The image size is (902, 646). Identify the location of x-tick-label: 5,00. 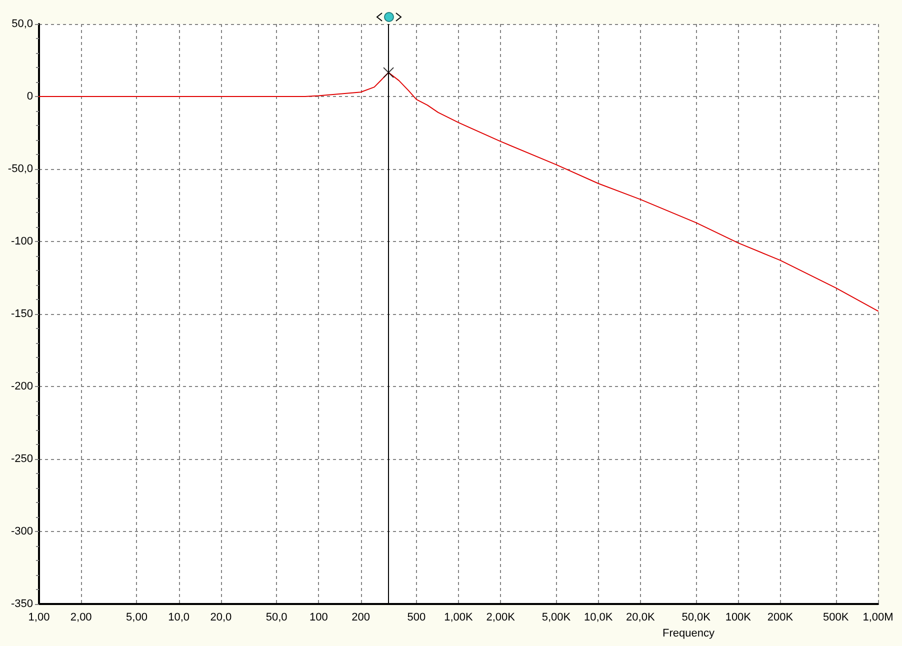
(137, 618).